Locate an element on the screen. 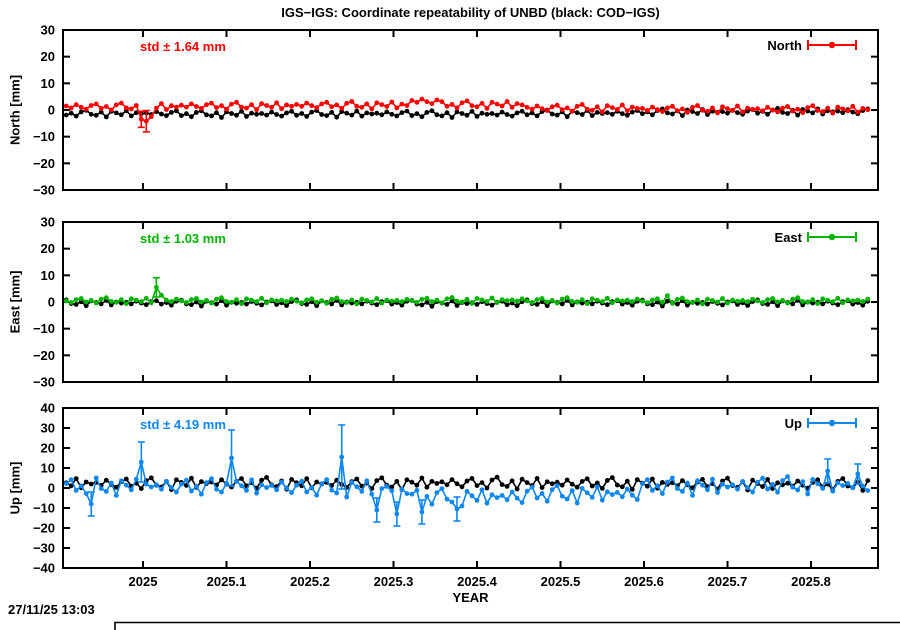 The height and width of the screenshot is (630, 900). legend-sample-up is located at coordinates (832, 423).